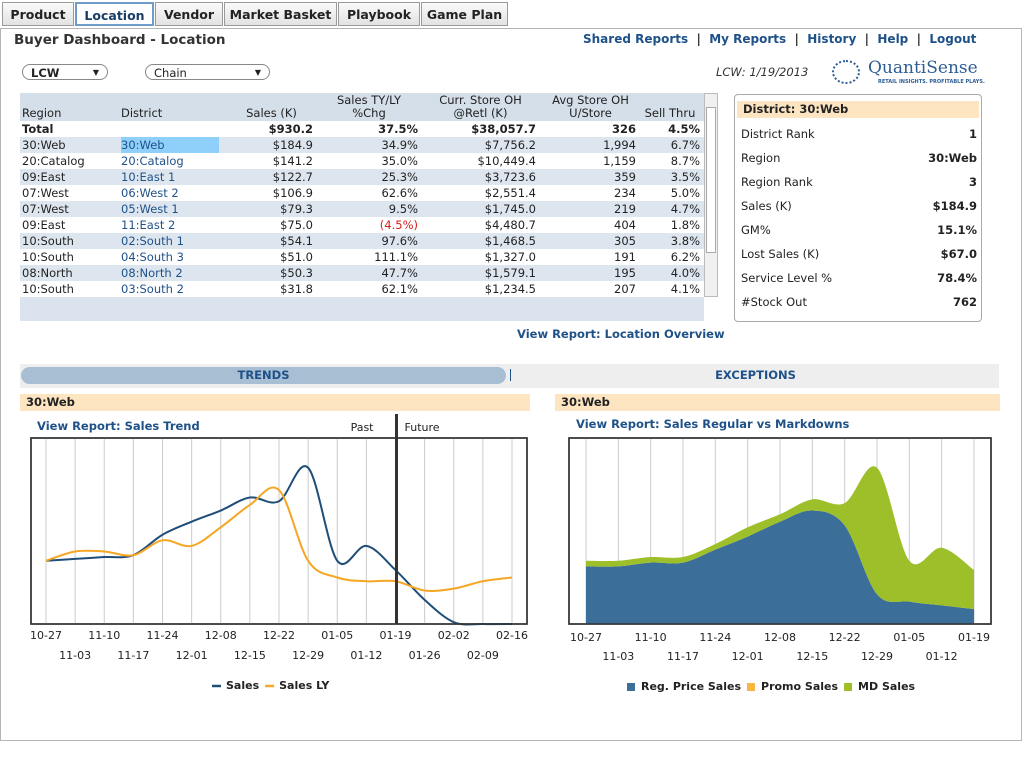  I want to click on scroll-thumb, so click(711, 180).